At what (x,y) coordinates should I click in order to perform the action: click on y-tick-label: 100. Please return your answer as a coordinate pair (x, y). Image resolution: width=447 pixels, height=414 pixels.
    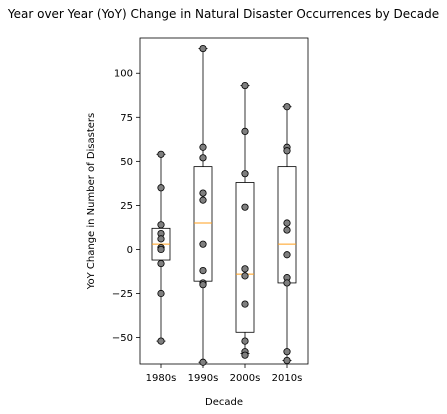
    Looking at the image, I should click on (123, 74).